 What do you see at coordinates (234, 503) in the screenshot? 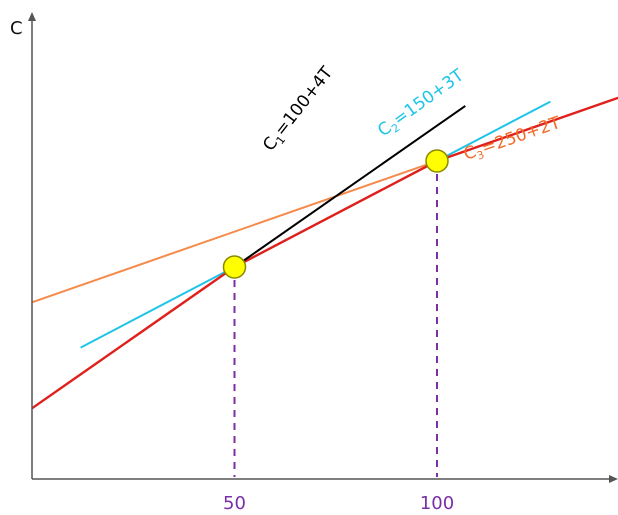
I see `x-tick-label-50: 50` at bounding box center [234, 503].